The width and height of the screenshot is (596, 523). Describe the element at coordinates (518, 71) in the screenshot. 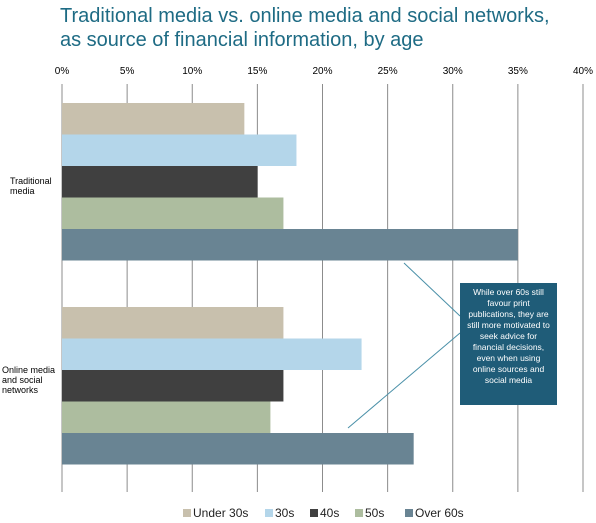

I see `x-tick-label: 35%` at that location.